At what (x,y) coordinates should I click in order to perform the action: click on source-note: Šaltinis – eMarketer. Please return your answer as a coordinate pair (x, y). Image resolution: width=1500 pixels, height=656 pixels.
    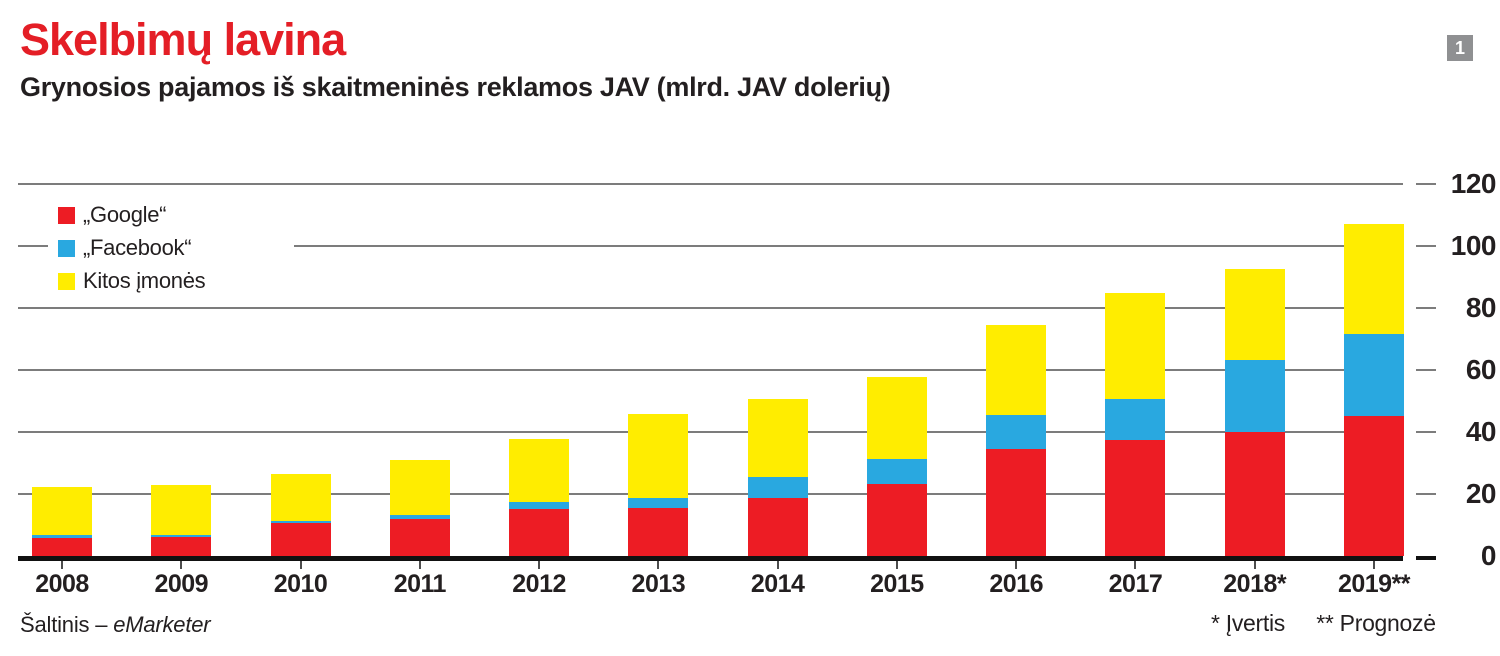
    Looking at the image, I should click on (115, 625).